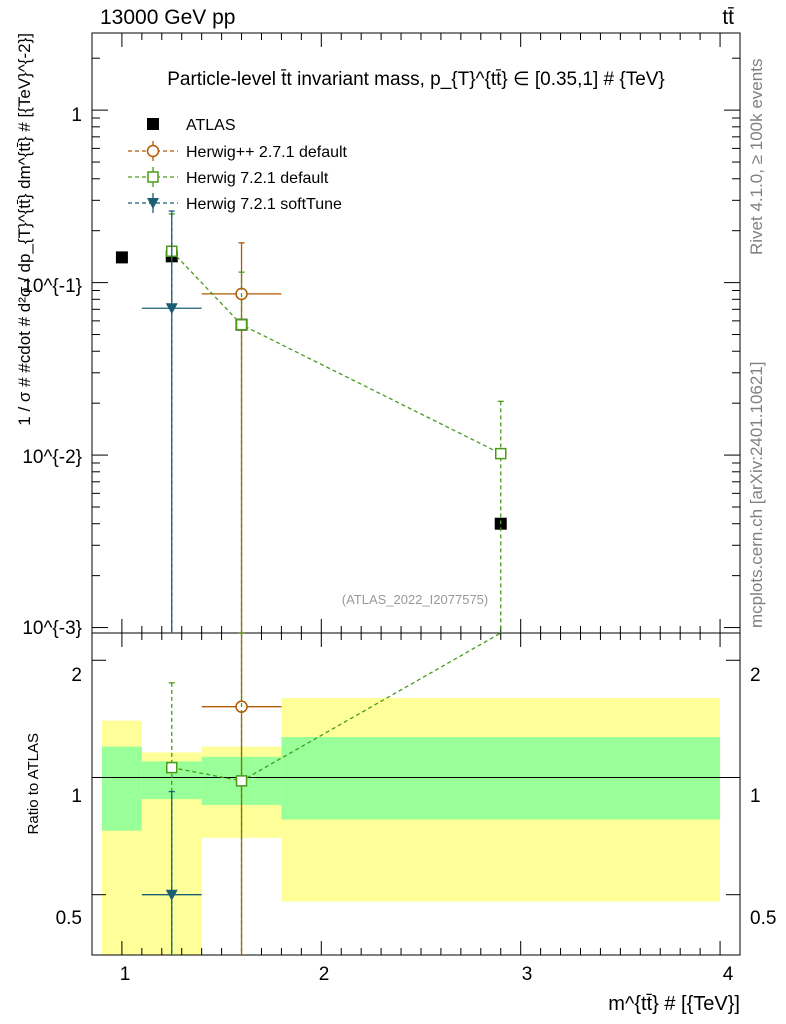 The height and width of the screenshot is (1024, 786). Describe the element at coordinates (415, 599) in the screenshot. I see `analysis-id: (ATLAS_2022_I2077575)` at that location.